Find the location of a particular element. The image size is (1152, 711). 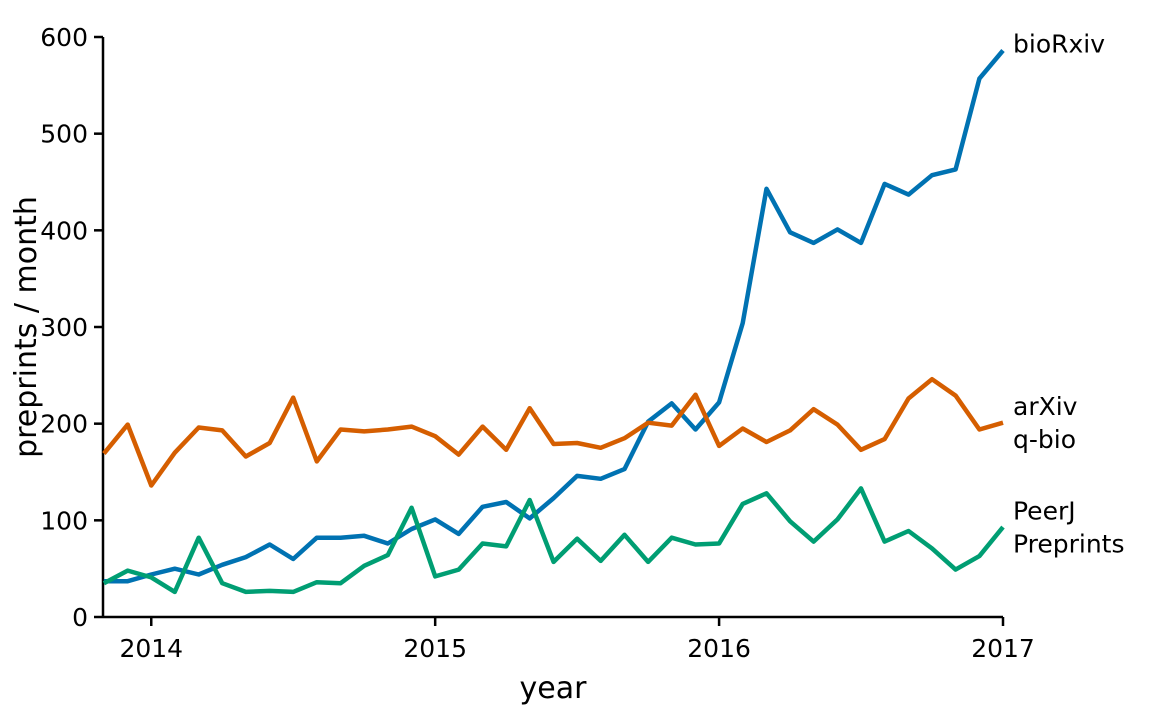

series-label: arXiv is located at coordinates (1045, 406).